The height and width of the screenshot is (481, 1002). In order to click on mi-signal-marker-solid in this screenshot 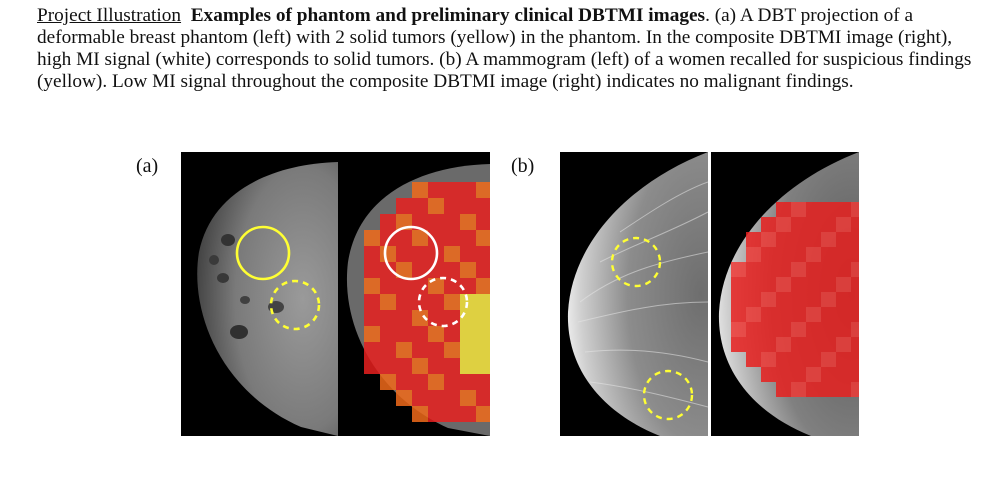, I will do `click(411, 253)`.